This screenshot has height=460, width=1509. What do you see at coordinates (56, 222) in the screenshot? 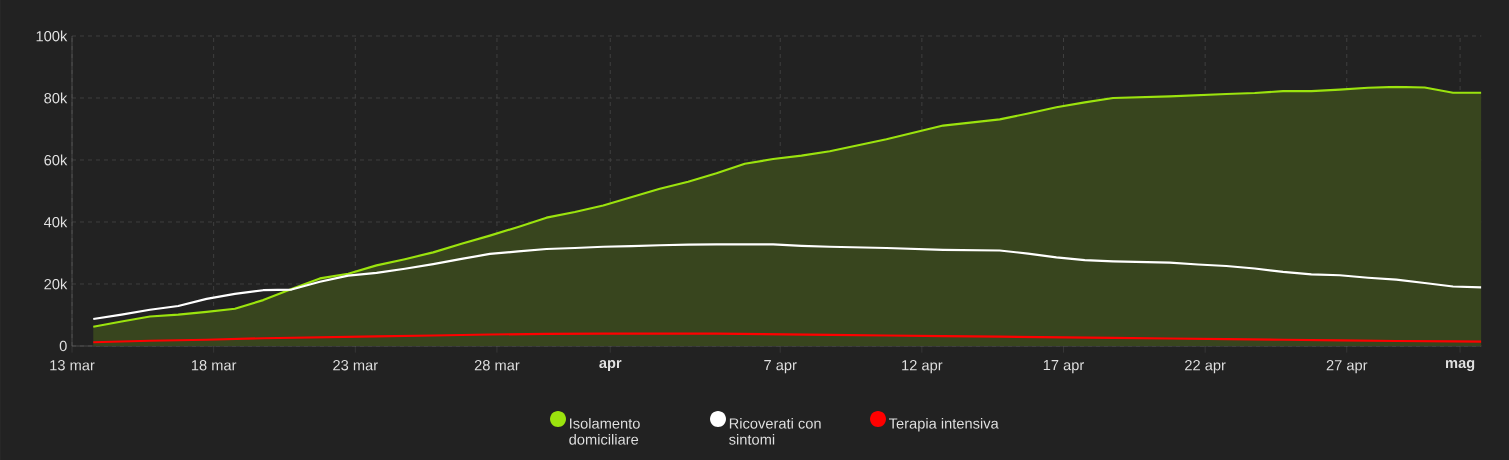
I see `y-tick-label: 40k` at bounding box center [56, 222].